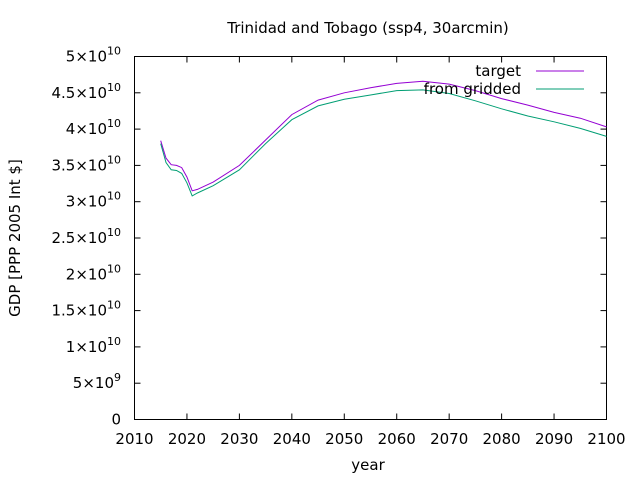 This screenshot has width=640, height=480. What do you see at coordinates (367, 28) in the screenshot?
I see `chart-title: Trinidad and Tobago (ssp4, 30arcmin)` at bounding box center [367, 28].